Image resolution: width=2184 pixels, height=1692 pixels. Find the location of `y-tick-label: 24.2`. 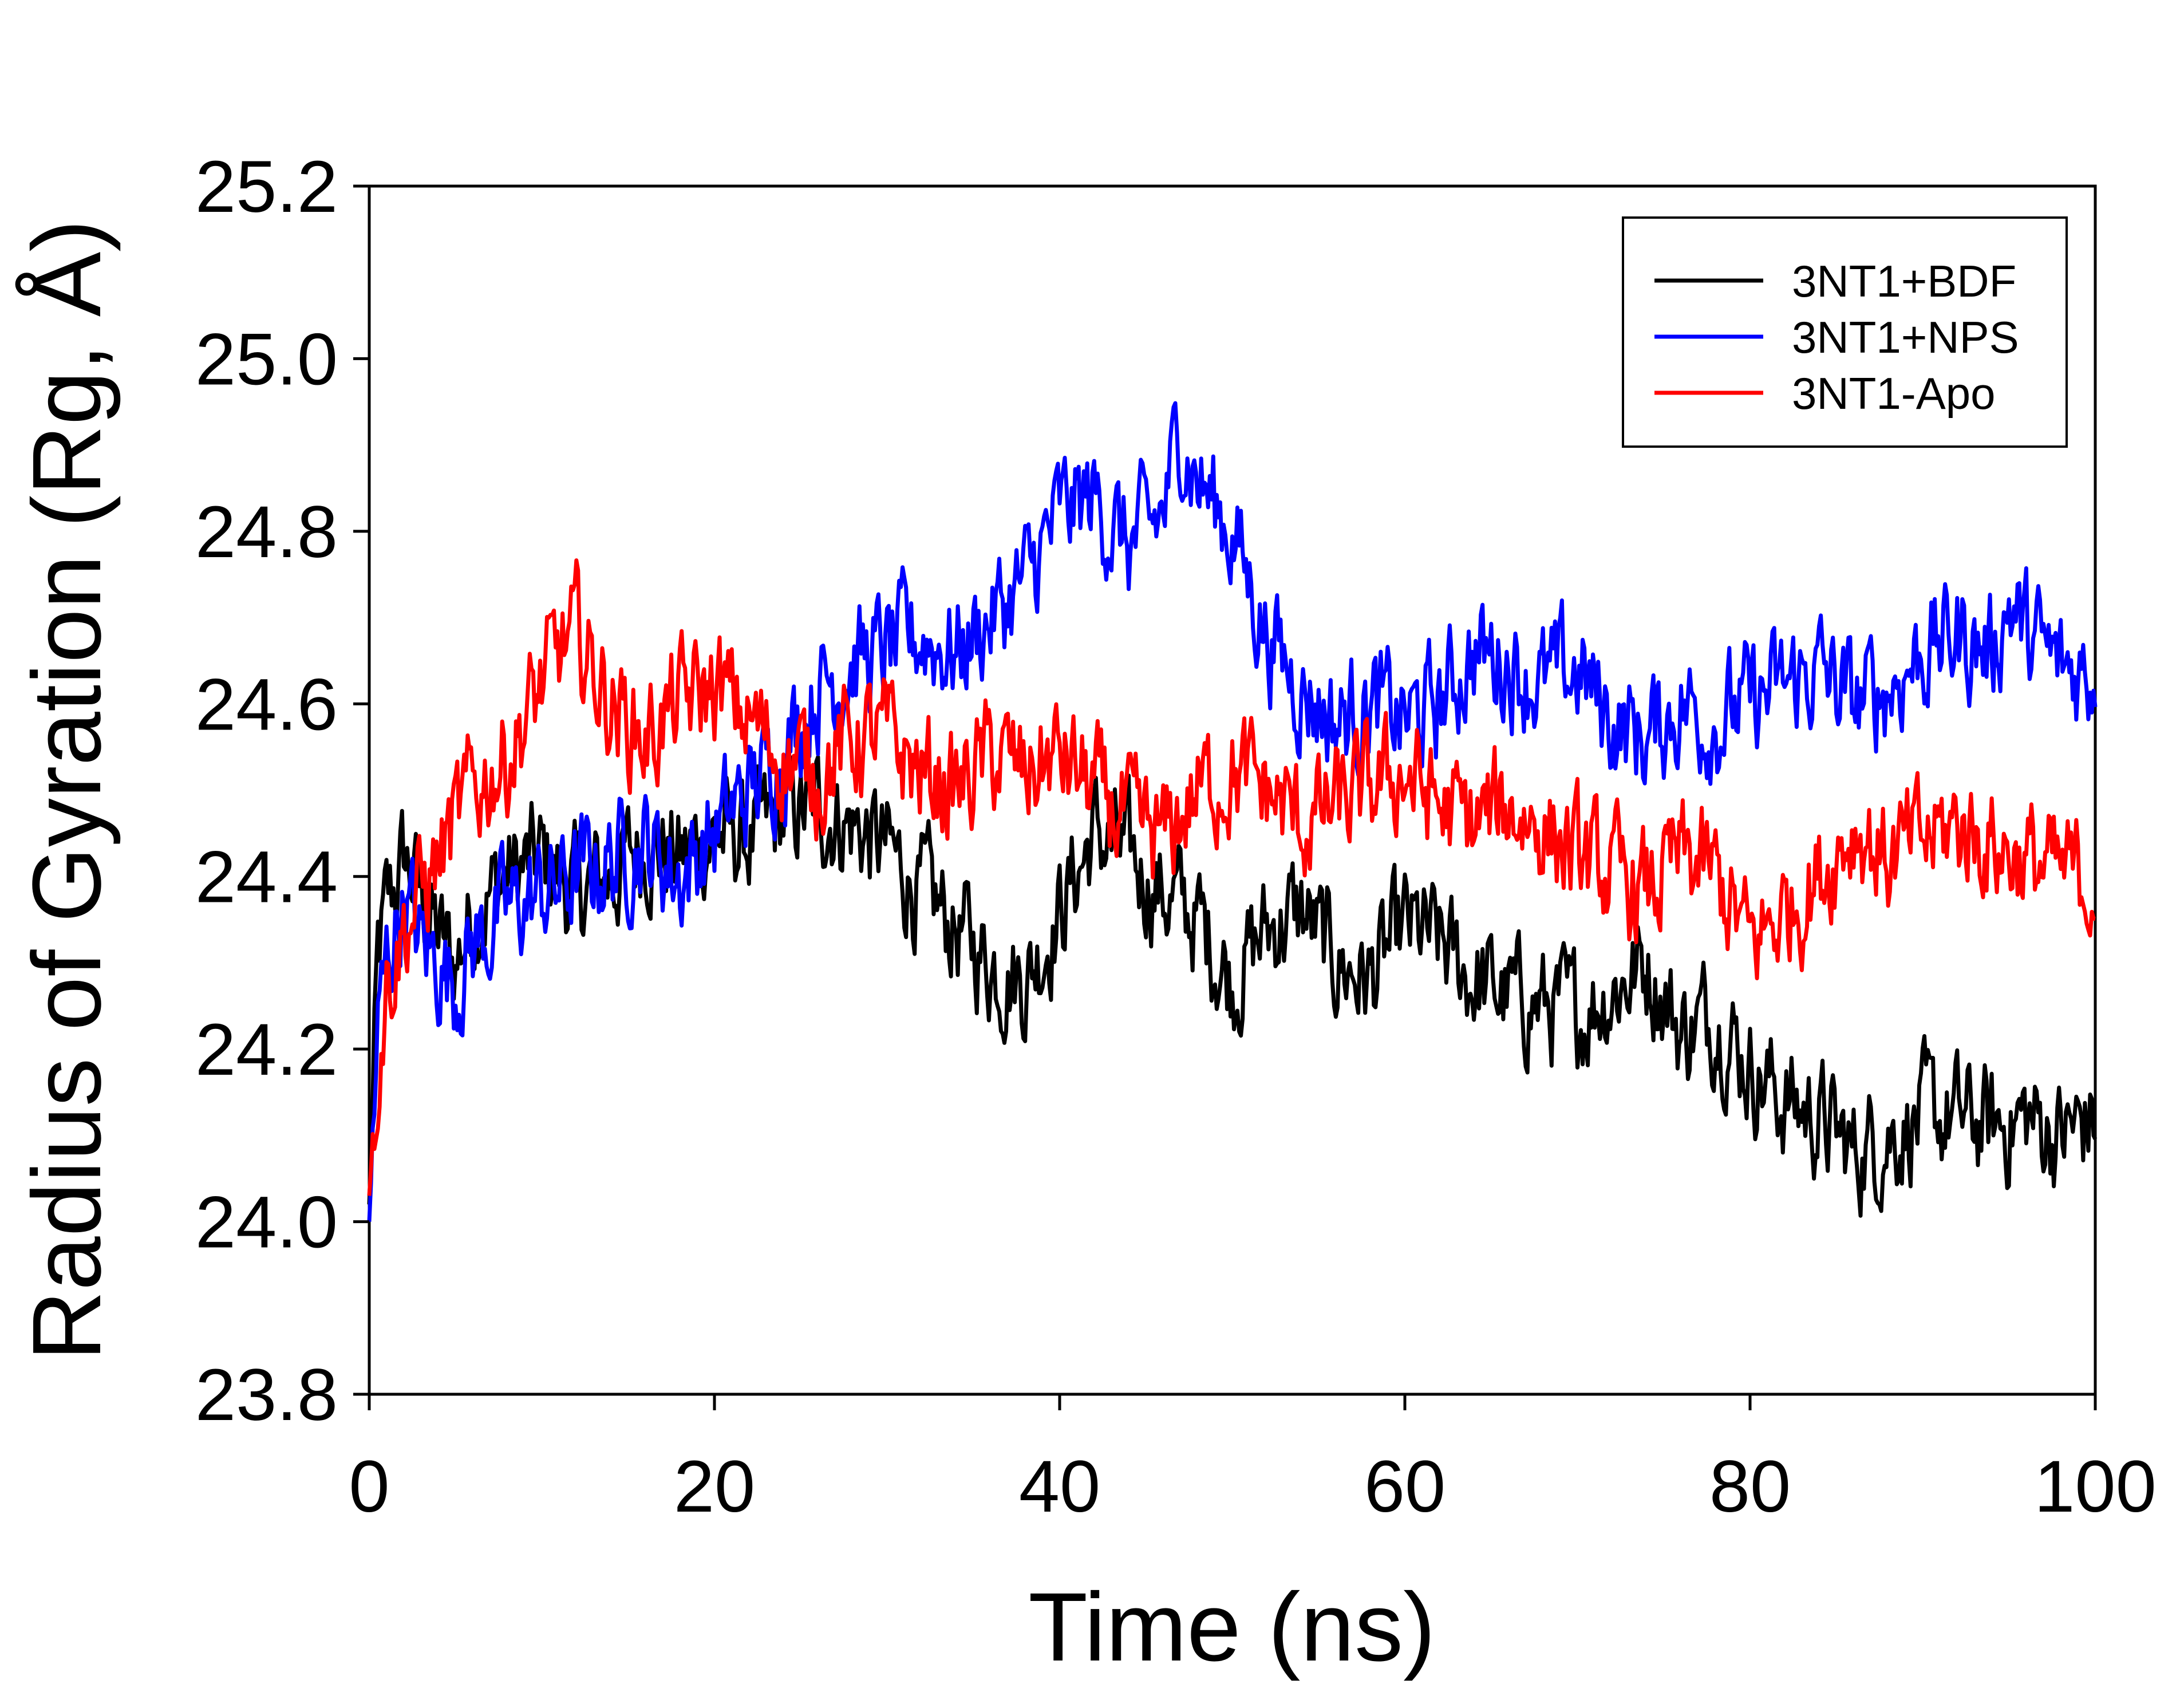

y-tick-label: 24.2 is located at coordinates (266, 1050).